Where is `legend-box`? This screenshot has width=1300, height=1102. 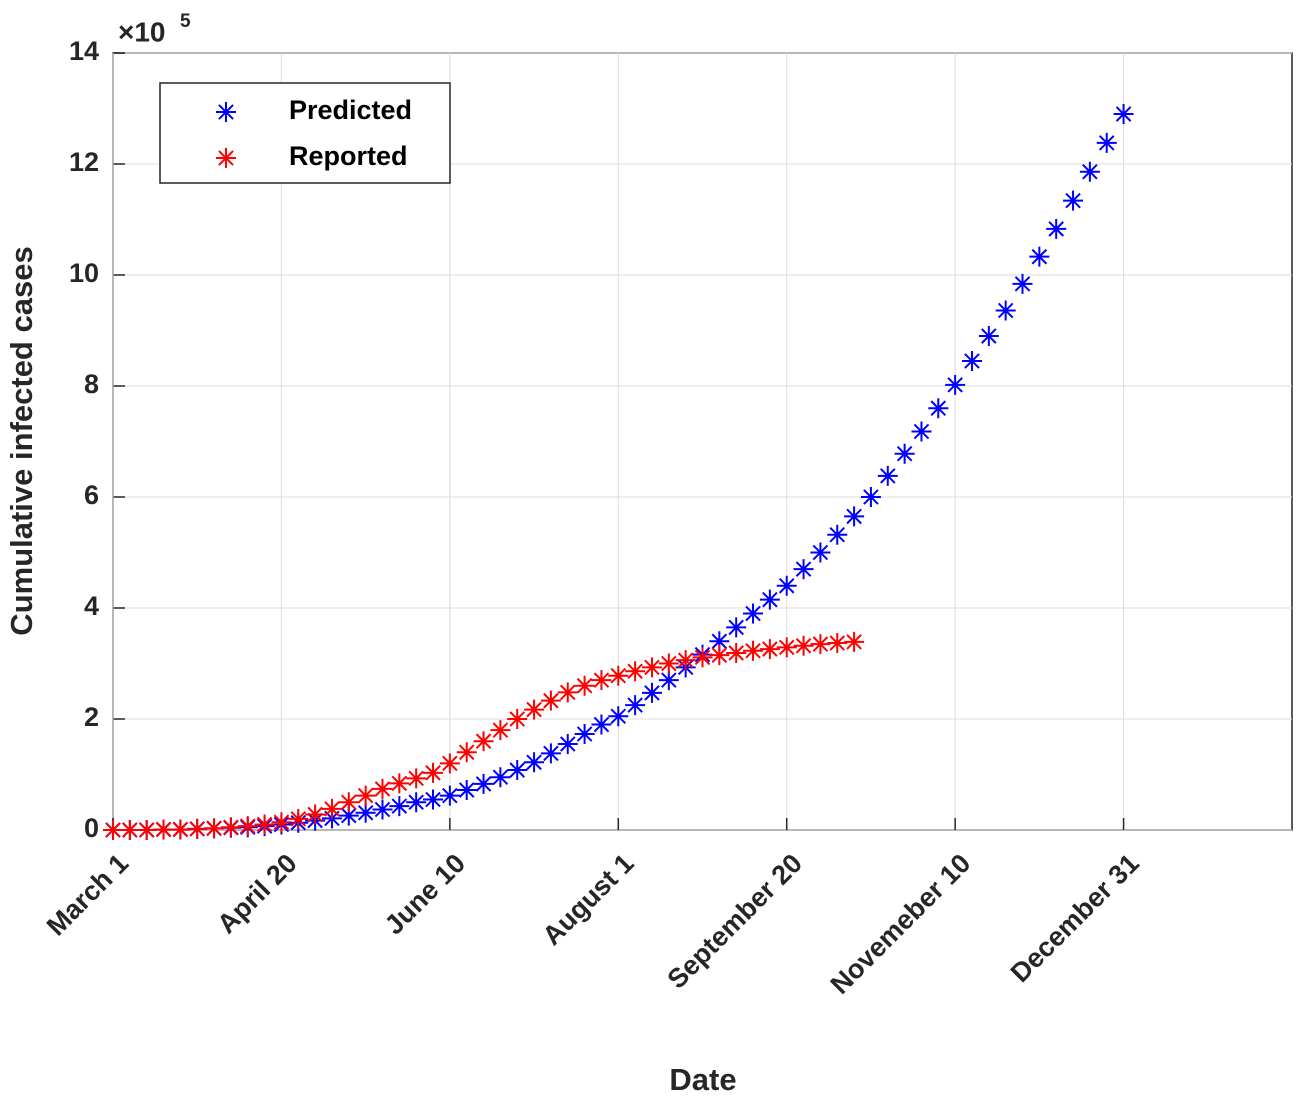 legend-box is located at coordinates (305, 133).